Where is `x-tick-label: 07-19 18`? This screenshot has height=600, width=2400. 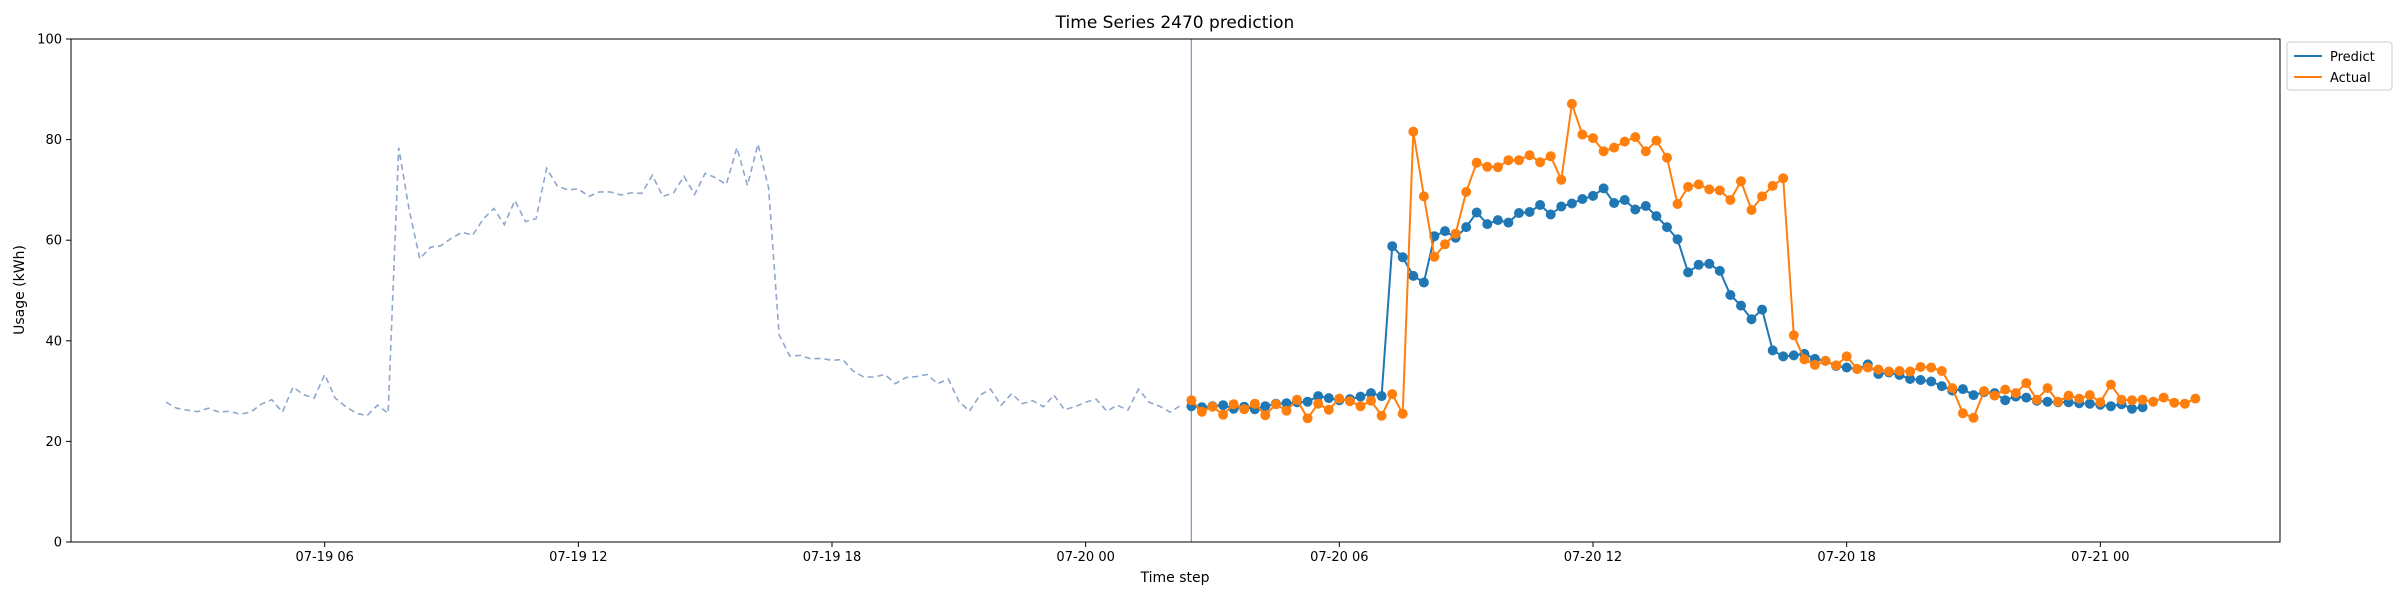
x-tick-label: 07-19 18 is located at coordinates (832, 557).